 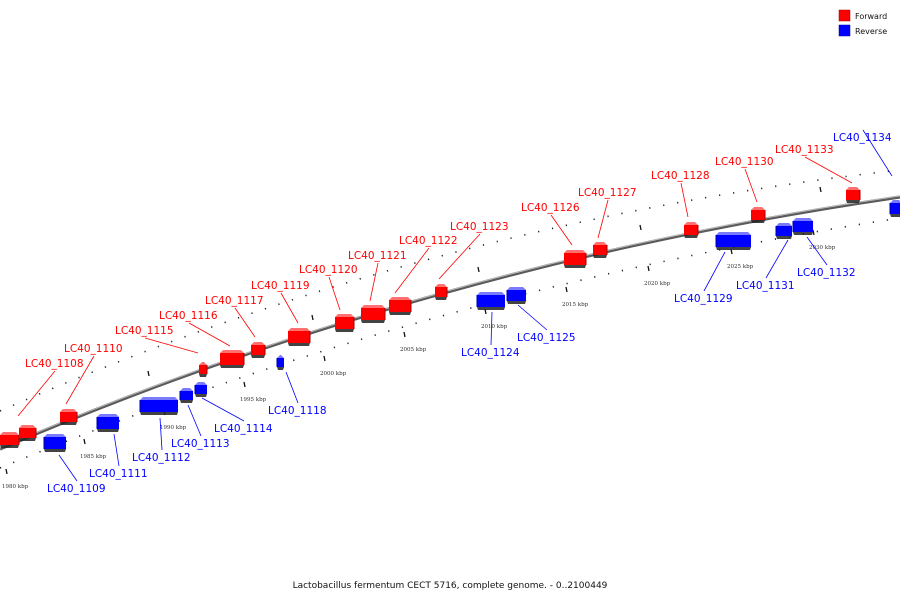 I want to click on gene-lc40-1112-feature-body, so click(x=159, y=406).